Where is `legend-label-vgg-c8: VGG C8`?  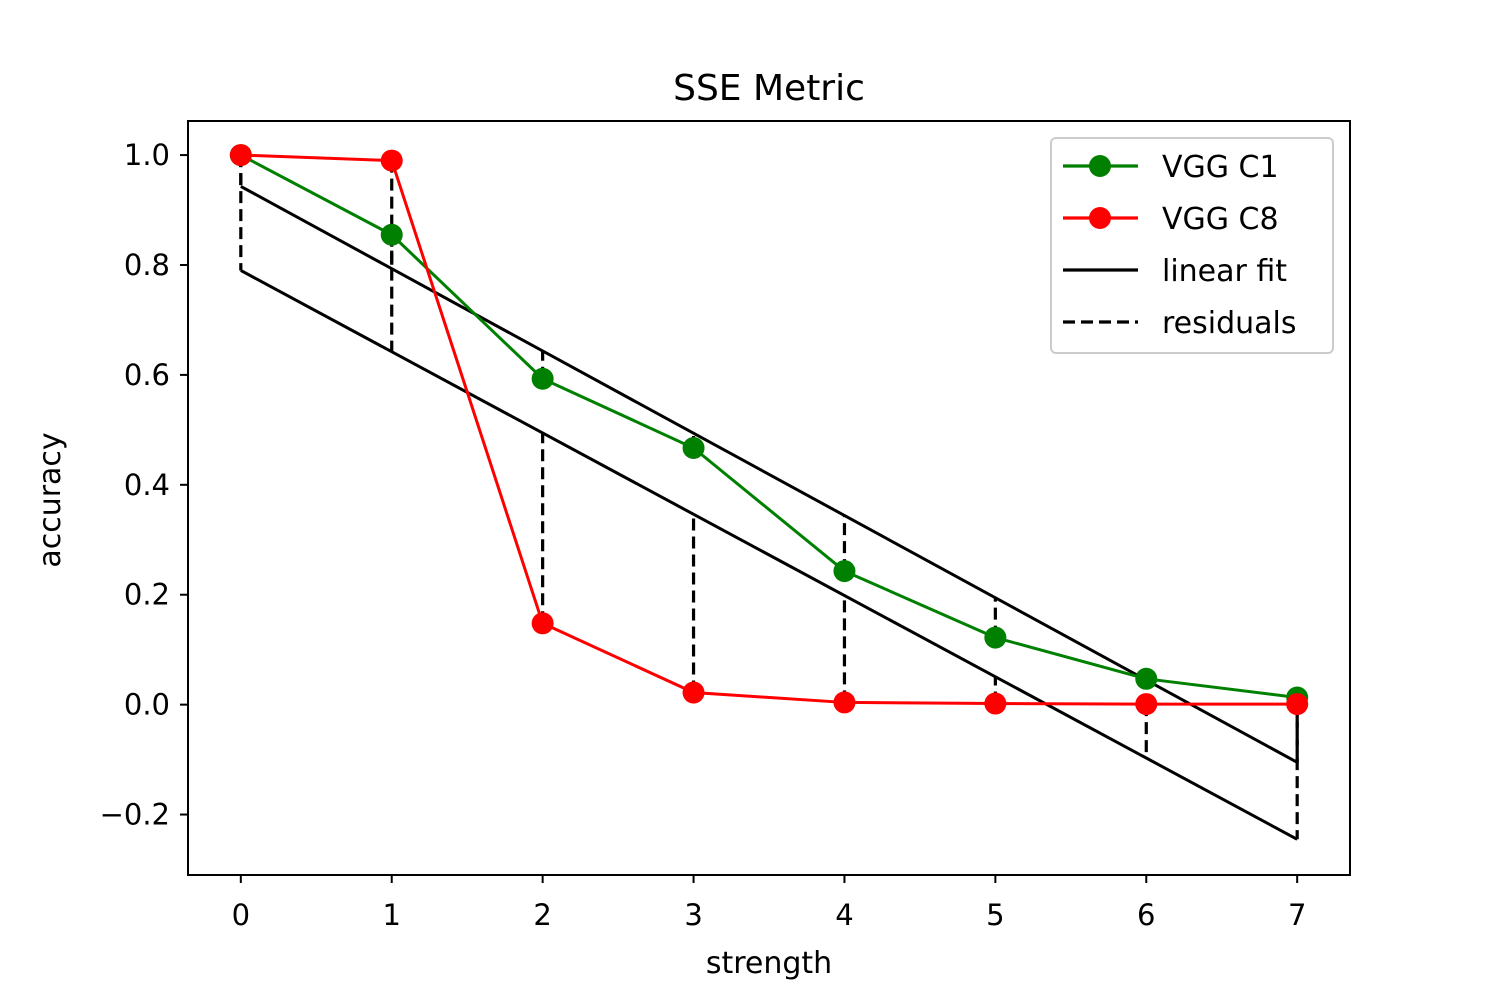
legend-label-vgg-c8: VGG C8 is located at coordinates (1220, 219).